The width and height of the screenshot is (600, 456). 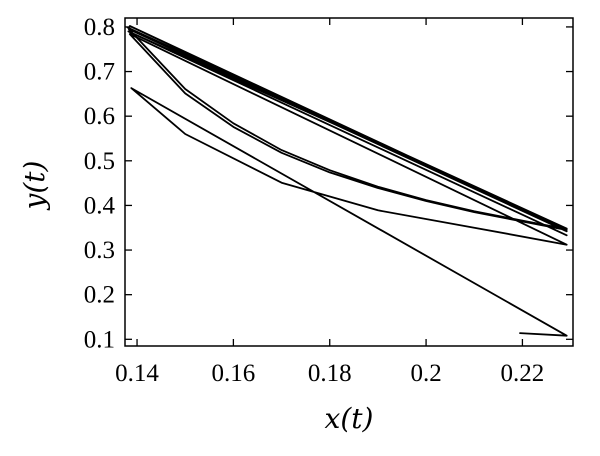 What do you see at coordinates (99, 295) in the screenshot?
I see `y-tick-label: 0.2` at bounding box center [99, 295].